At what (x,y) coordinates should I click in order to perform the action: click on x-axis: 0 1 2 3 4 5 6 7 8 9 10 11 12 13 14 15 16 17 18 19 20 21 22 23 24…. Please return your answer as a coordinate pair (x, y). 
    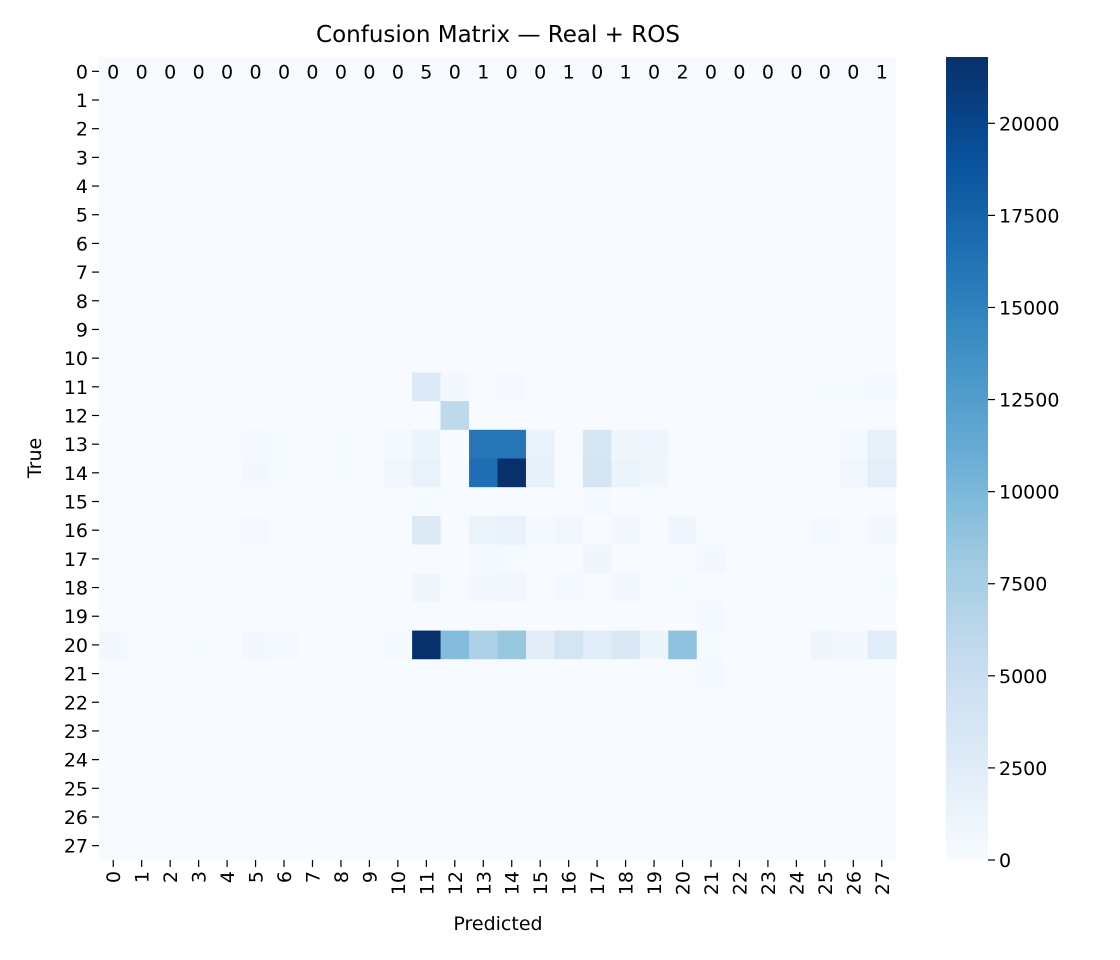
    Looking at the image, I should click on (498, 877).